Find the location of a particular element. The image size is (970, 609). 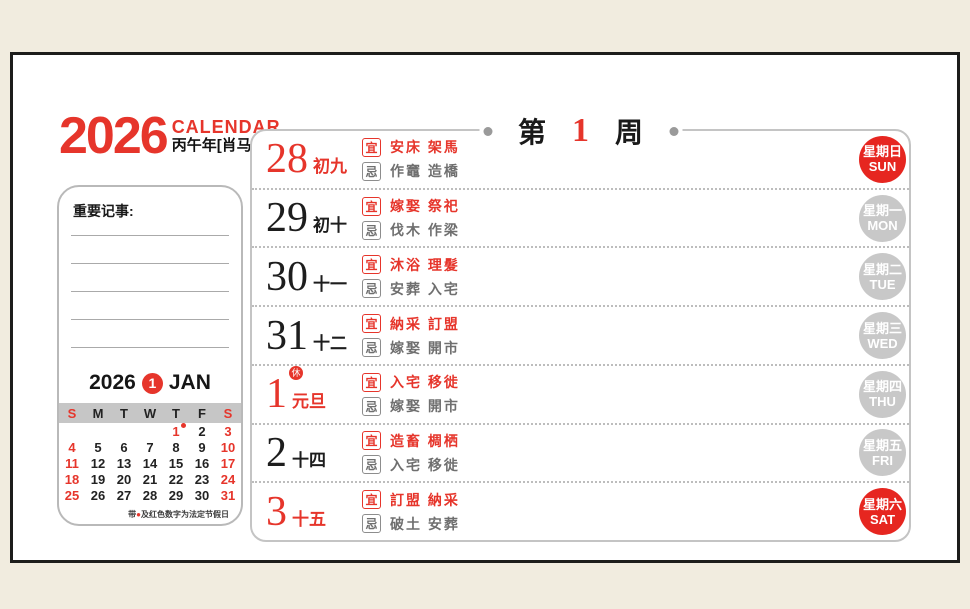

calendar-word: CALENDAR is located at coordinates (226, 127).